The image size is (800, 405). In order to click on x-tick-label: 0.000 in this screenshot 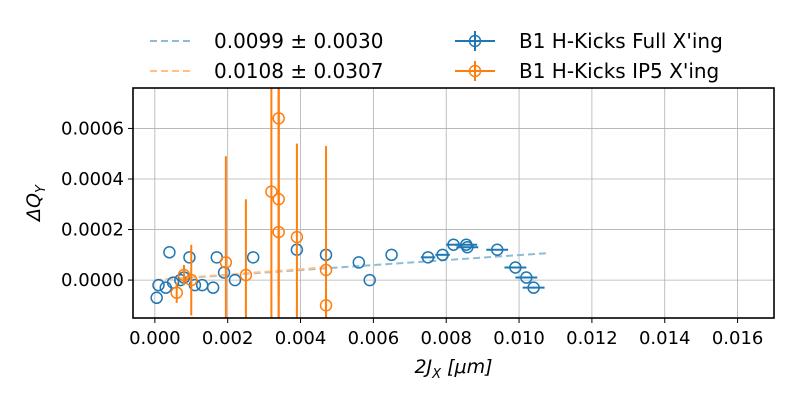, I will do `click(155, 338)`.